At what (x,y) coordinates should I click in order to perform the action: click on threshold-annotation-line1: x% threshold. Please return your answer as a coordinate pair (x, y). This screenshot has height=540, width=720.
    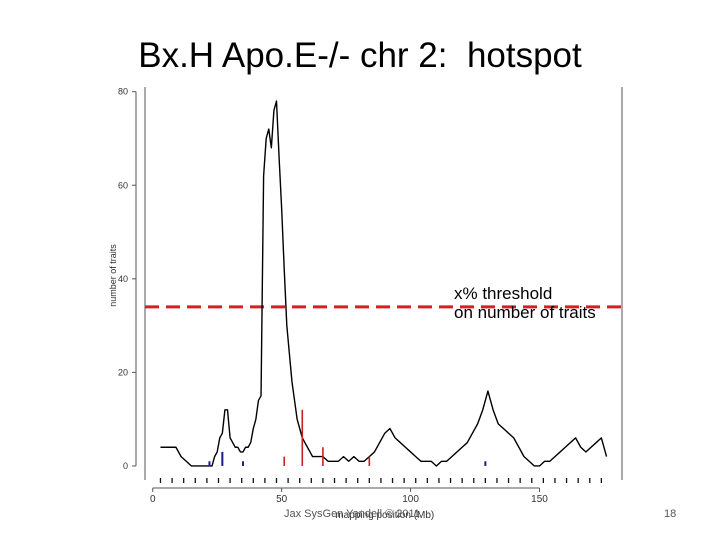
    Looking at the image, I should click on (503, 293).